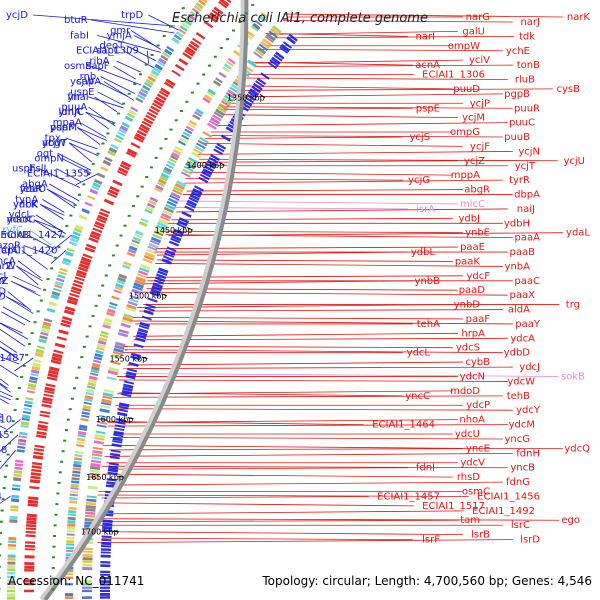 This screenshot has height=600, width=600. What do you see at coordinates (578, 233) in the screenshot?
I see `gene-label: ydaL` at bounding box center [578, 233].